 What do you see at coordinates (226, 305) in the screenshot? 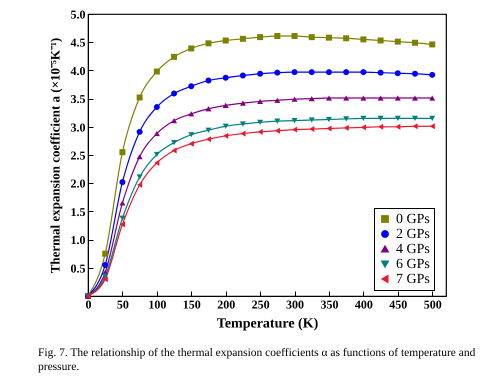
I see `x-tick-label: 200` at bounding box center [226, 305].